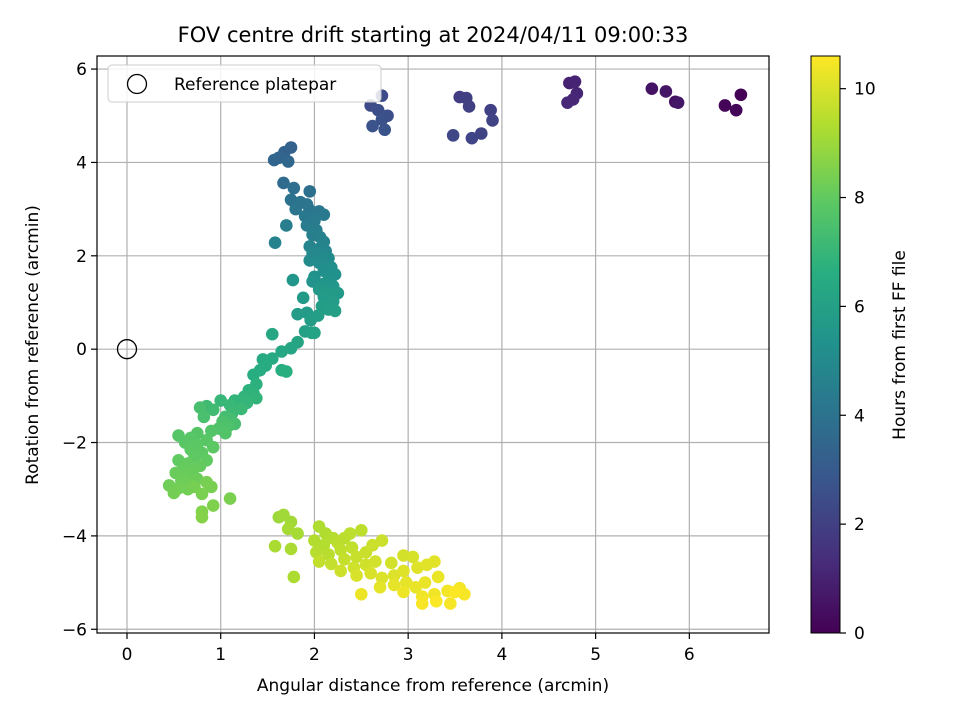 The width and height of the screenshot is (960, 720). What do you see at coordinates (501, 655) in the screenshot?
I see `x-tick-label: 4` at bounding box center [501, 655].